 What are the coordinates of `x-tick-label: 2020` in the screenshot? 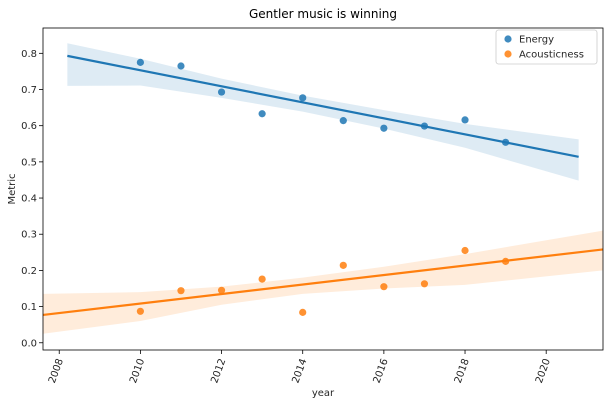 It's located at (543, 371).